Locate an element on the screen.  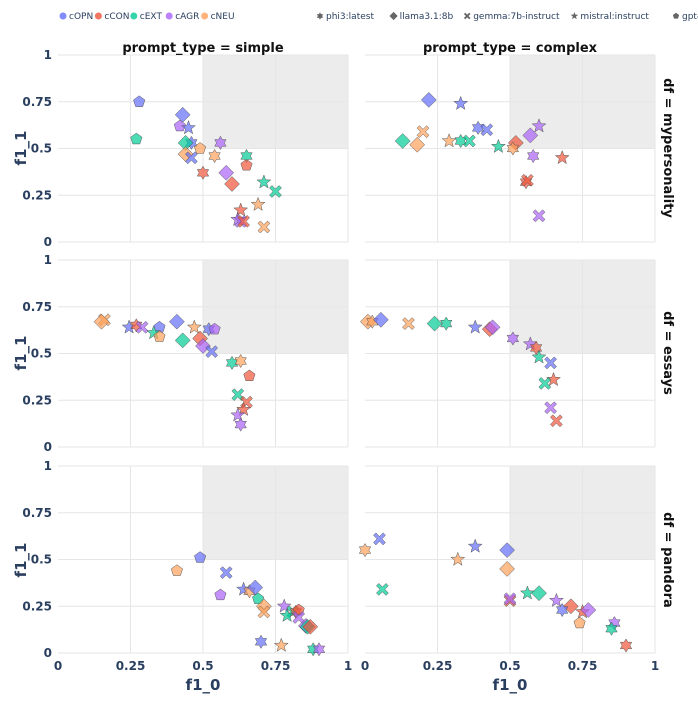
point-cCON-gemma-7b-instruct is located at coordinates (556, 421).